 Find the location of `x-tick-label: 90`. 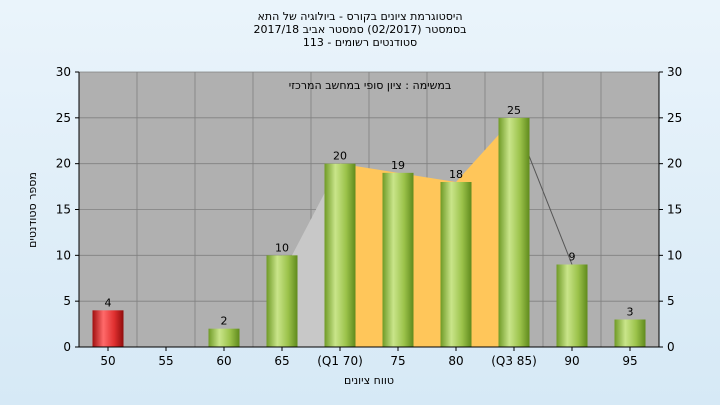

x-tick-label: 90 is located at coordinates (571, 361).